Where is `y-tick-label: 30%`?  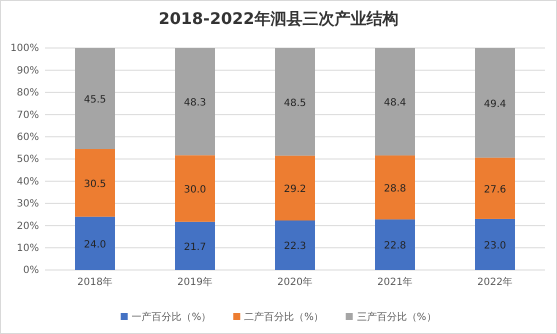 y-tick-label: 30% is located at coordinates (27, 204).